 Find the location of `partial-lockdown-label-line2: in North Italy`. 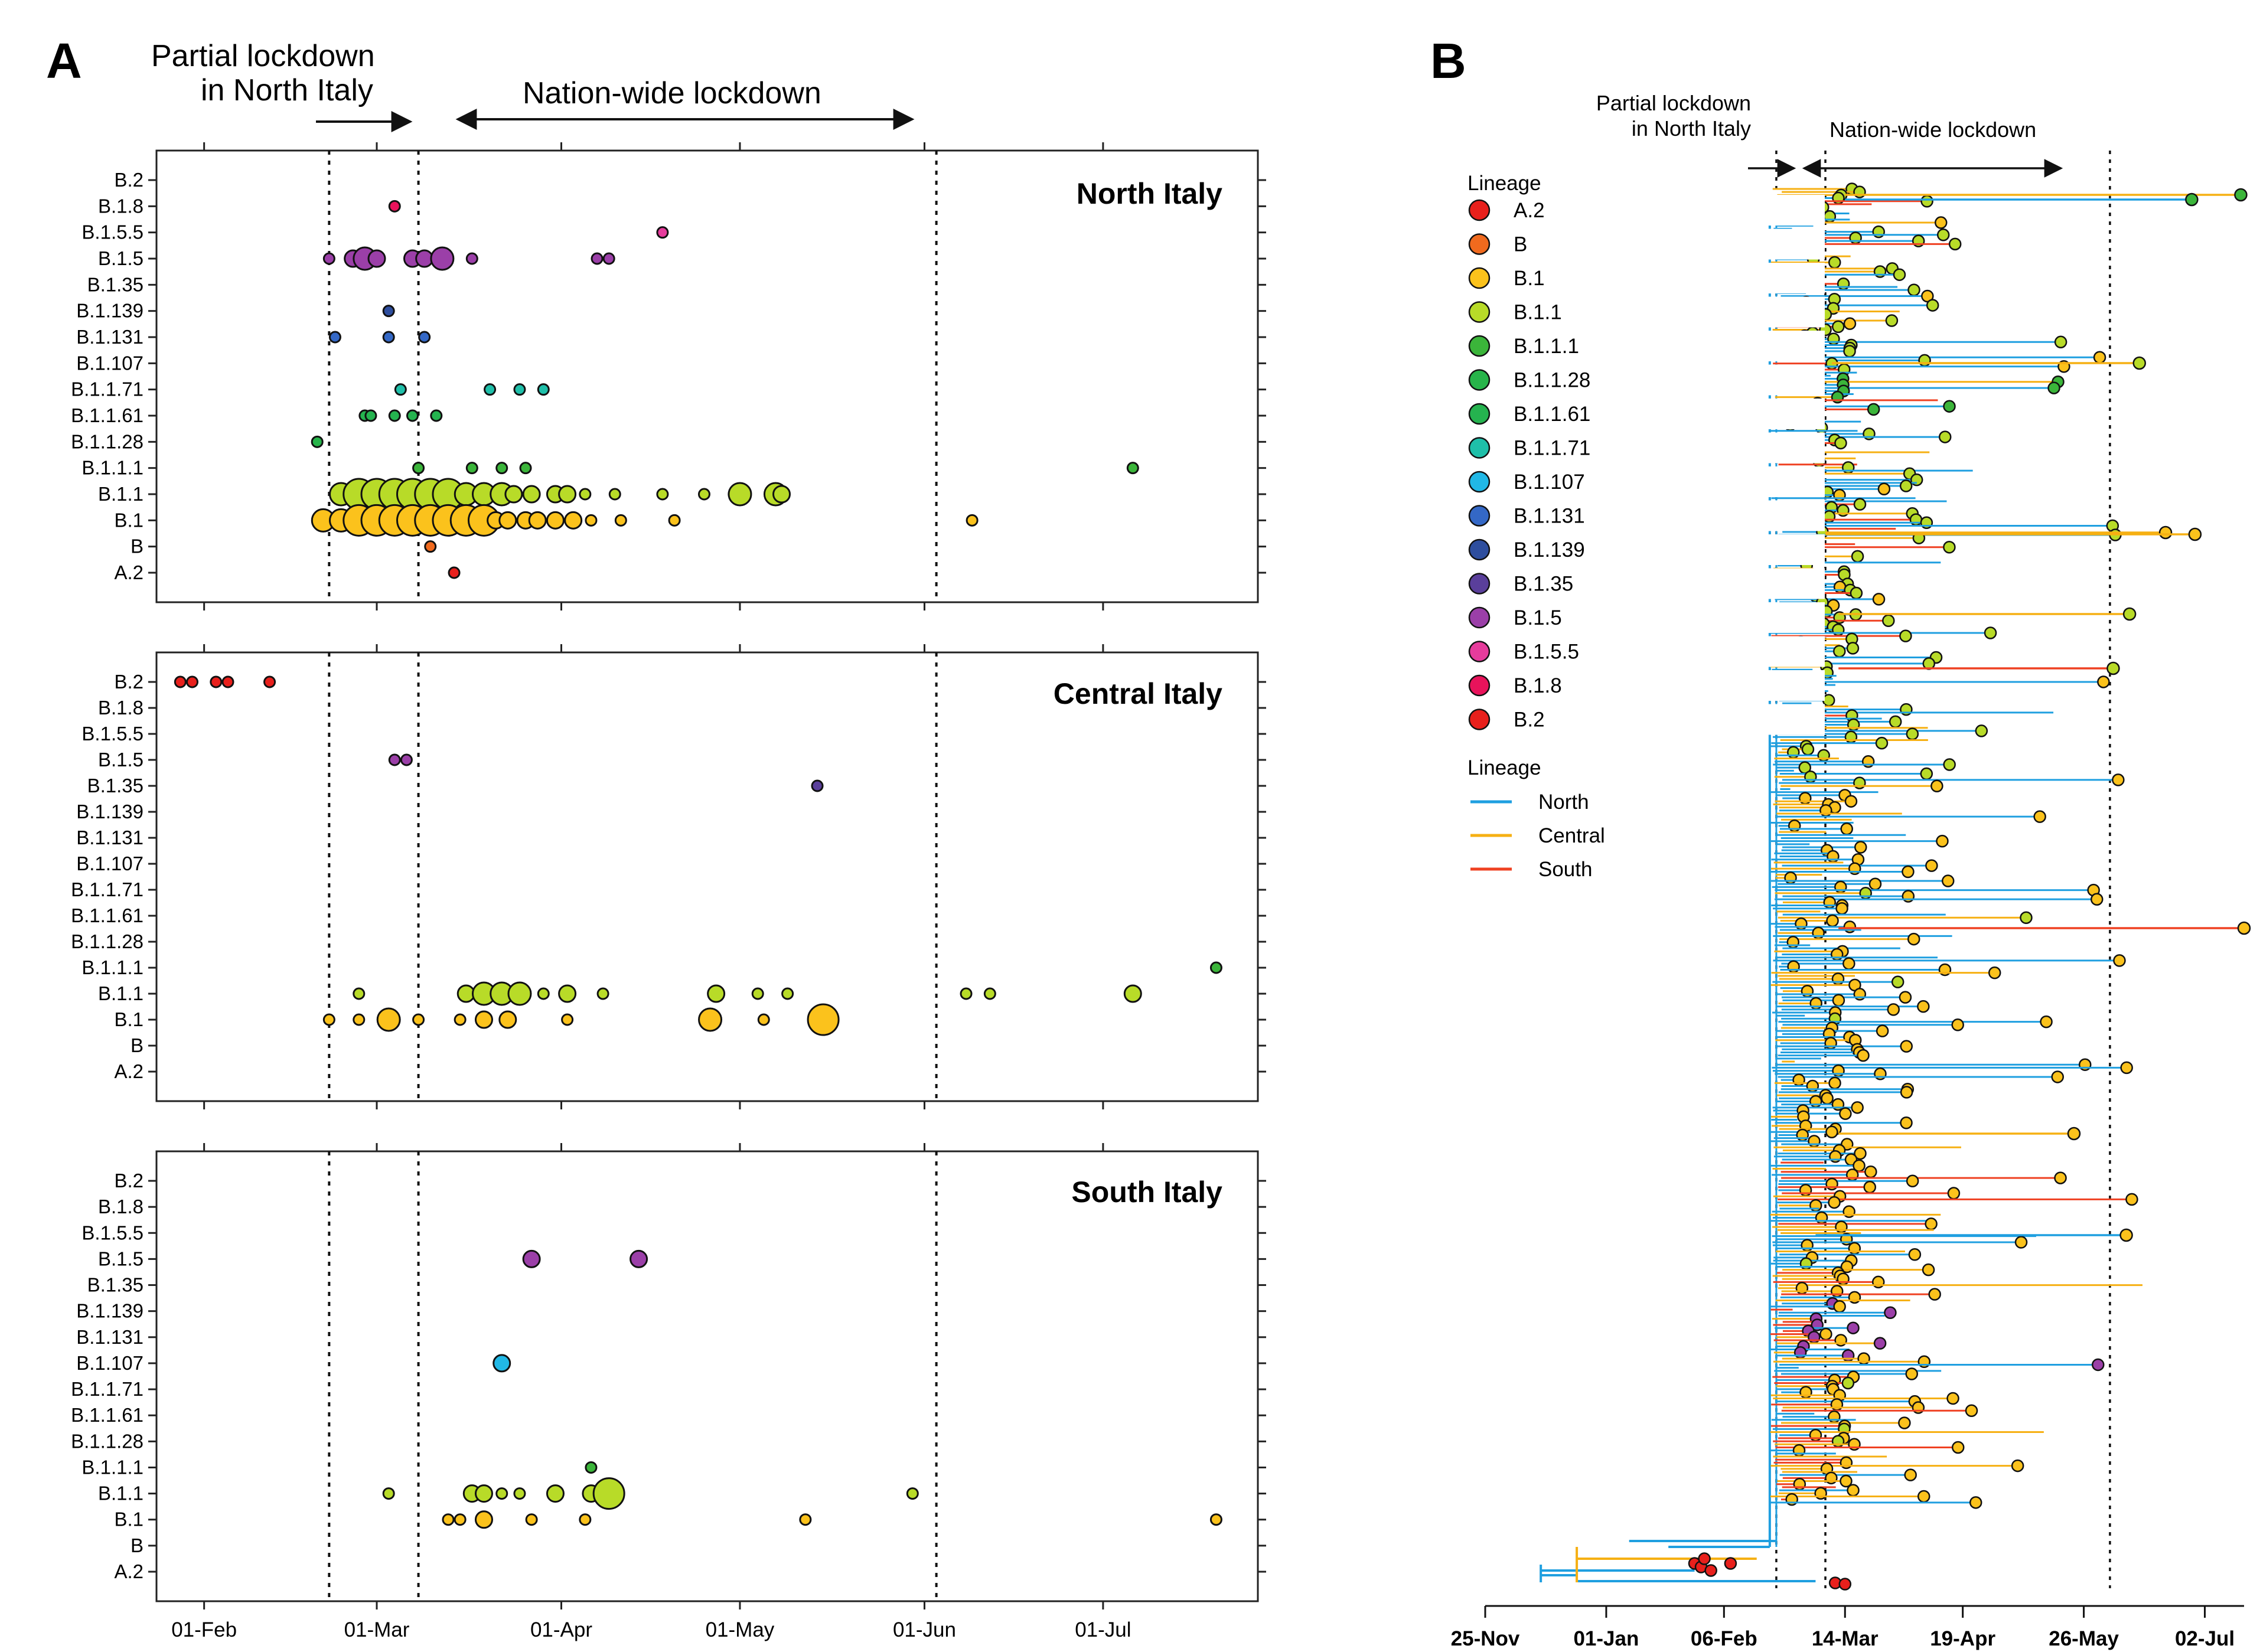

partial-lockdown-label-line2: in North Italy is located at coordinates (287, 90).